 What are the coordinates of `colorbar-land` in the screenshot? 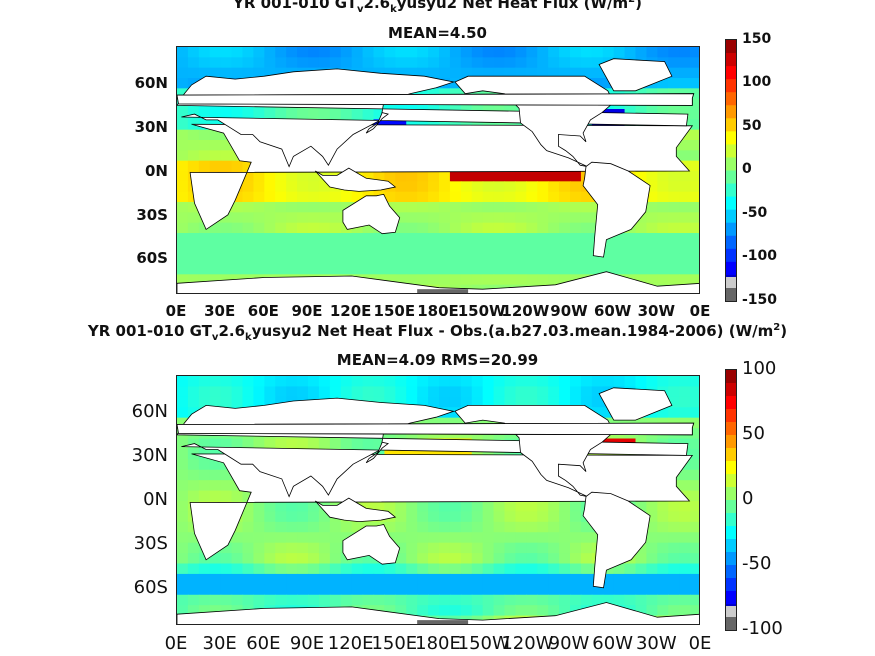 It's located at (731, 623).